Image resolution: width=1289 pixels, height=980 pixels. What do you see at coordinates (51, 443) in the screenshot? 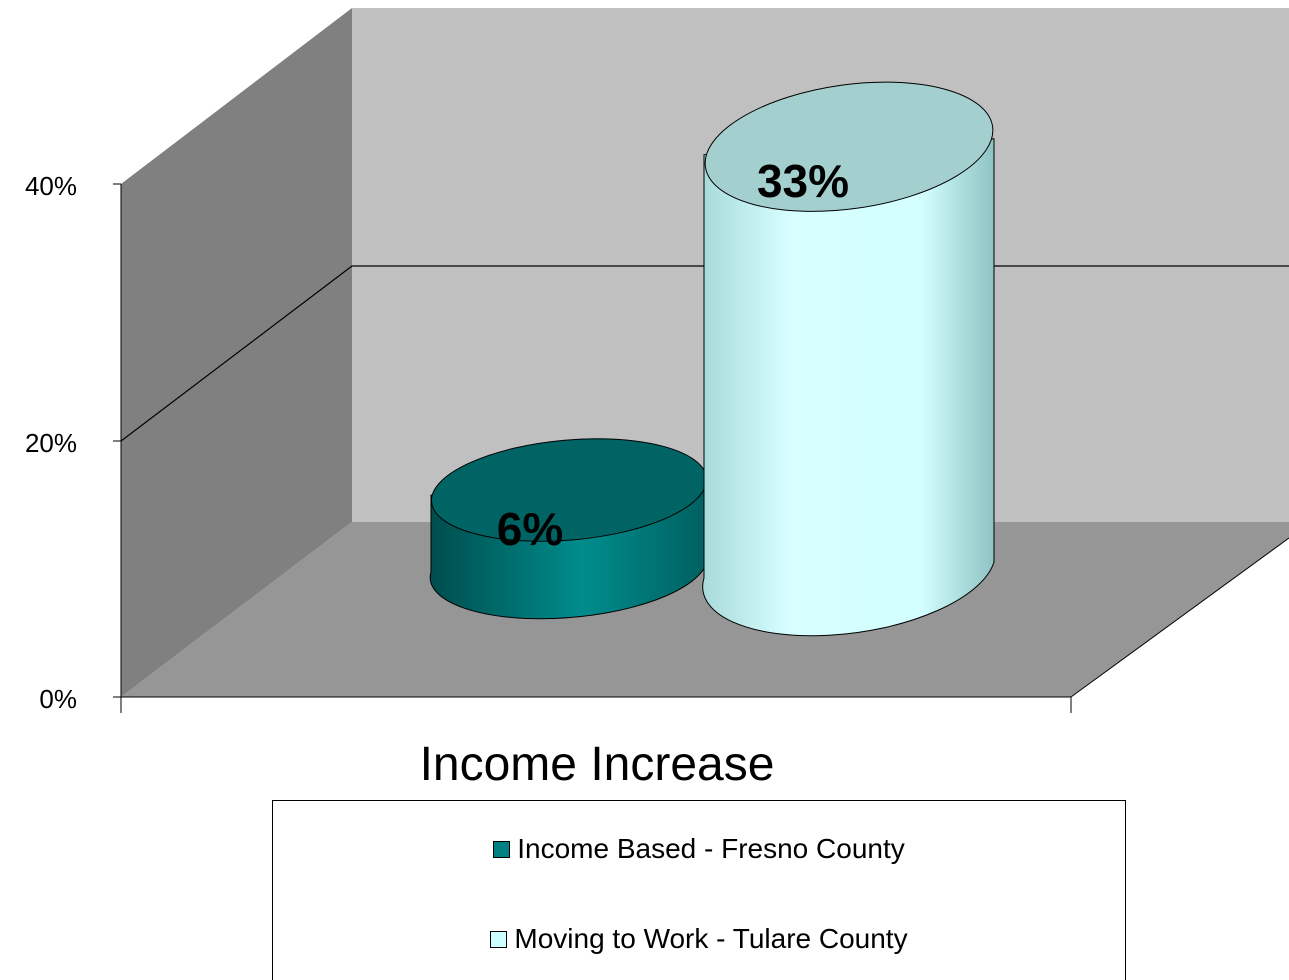
I see `y-tick-label-20: 20%` at bounding box center [51, 443].